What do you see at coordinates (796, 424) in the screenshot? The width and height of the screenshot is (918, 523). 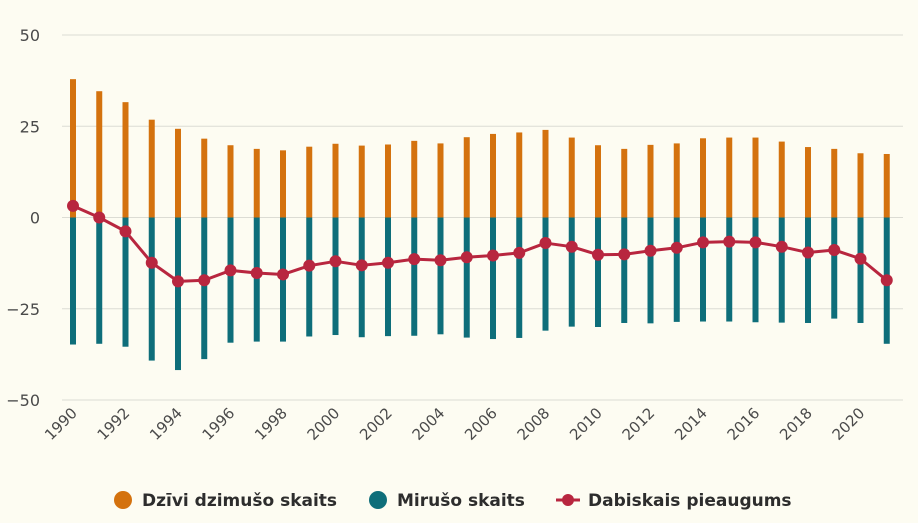 I see `x-tick-label: 2018` at bounding box center [796, 424].